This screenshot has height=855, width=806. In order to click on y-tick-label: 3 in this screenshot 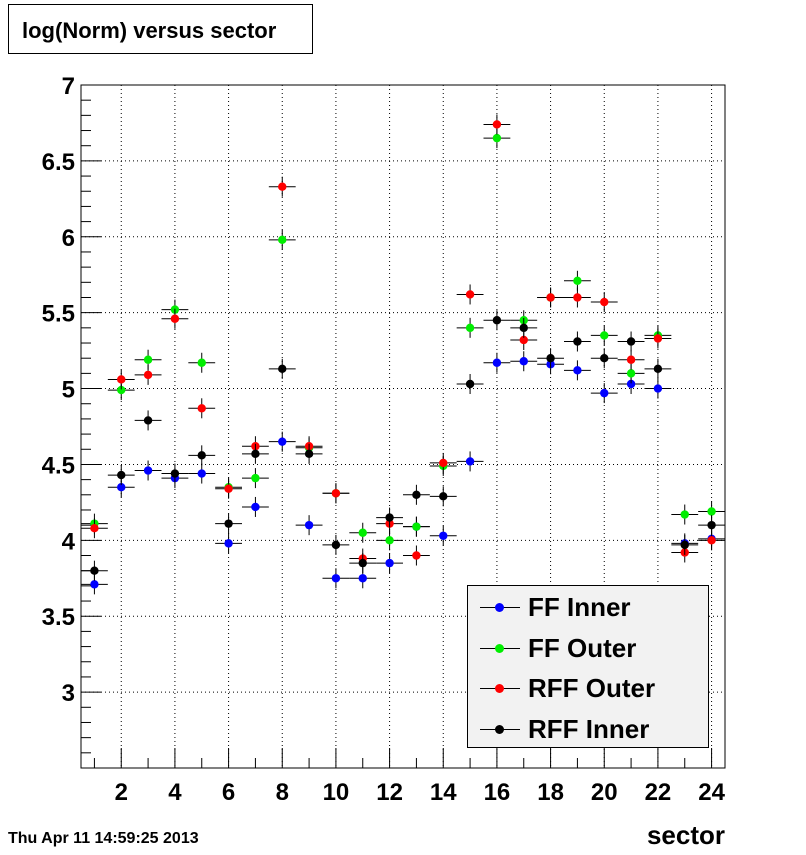, I will do `click(68, 693)`.